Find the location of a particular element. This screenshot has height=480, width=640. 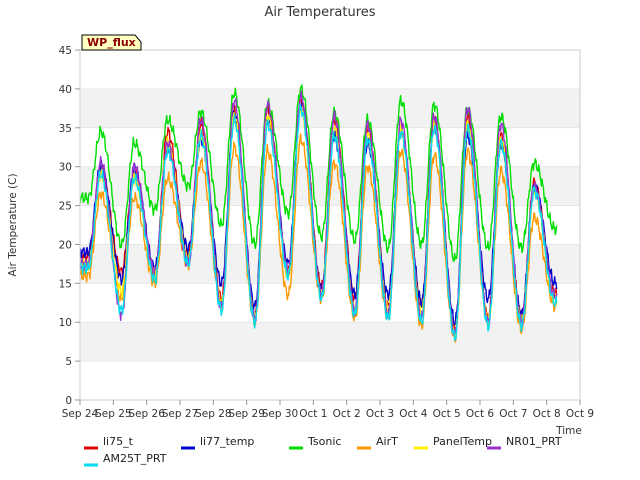

y-tick-label: 10 is located at coordinates (65, 323).